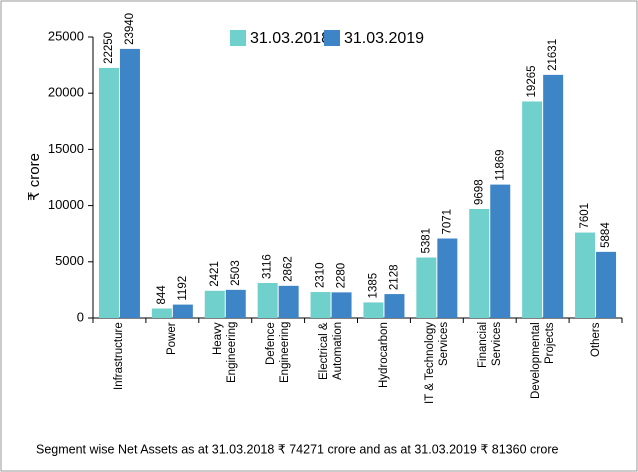  Describe the element at coordinates (290, 38) in the screenshot. I see `legend-label: 31.03.2018` at that location.